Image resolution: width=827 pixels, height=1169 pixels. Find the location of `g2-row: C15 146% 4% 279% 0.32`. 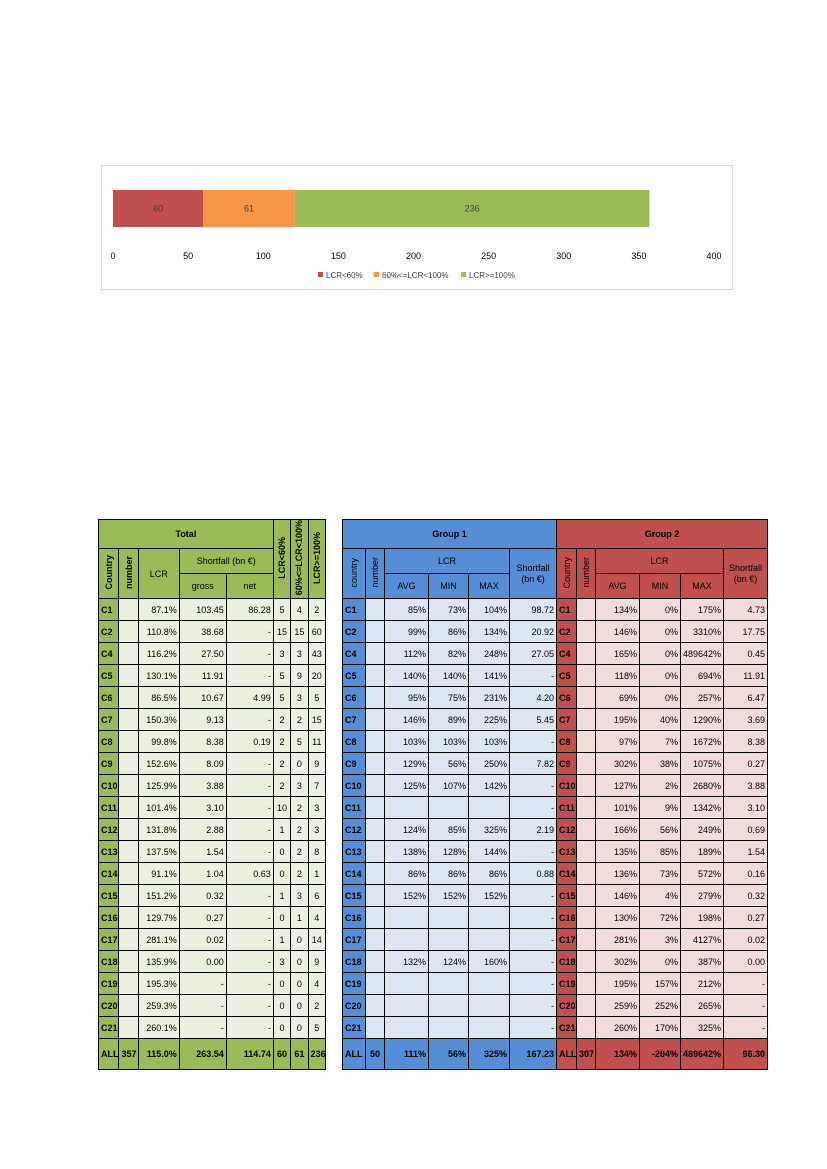

g2-row: C15 146% 4% 279% 0.32 is located at coordinates (662, 895).